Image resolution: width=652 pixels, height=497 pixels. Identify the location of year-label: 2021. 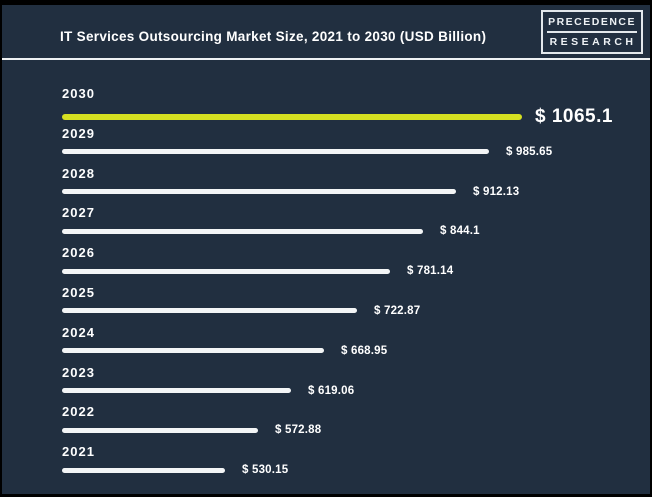
(78, 452).